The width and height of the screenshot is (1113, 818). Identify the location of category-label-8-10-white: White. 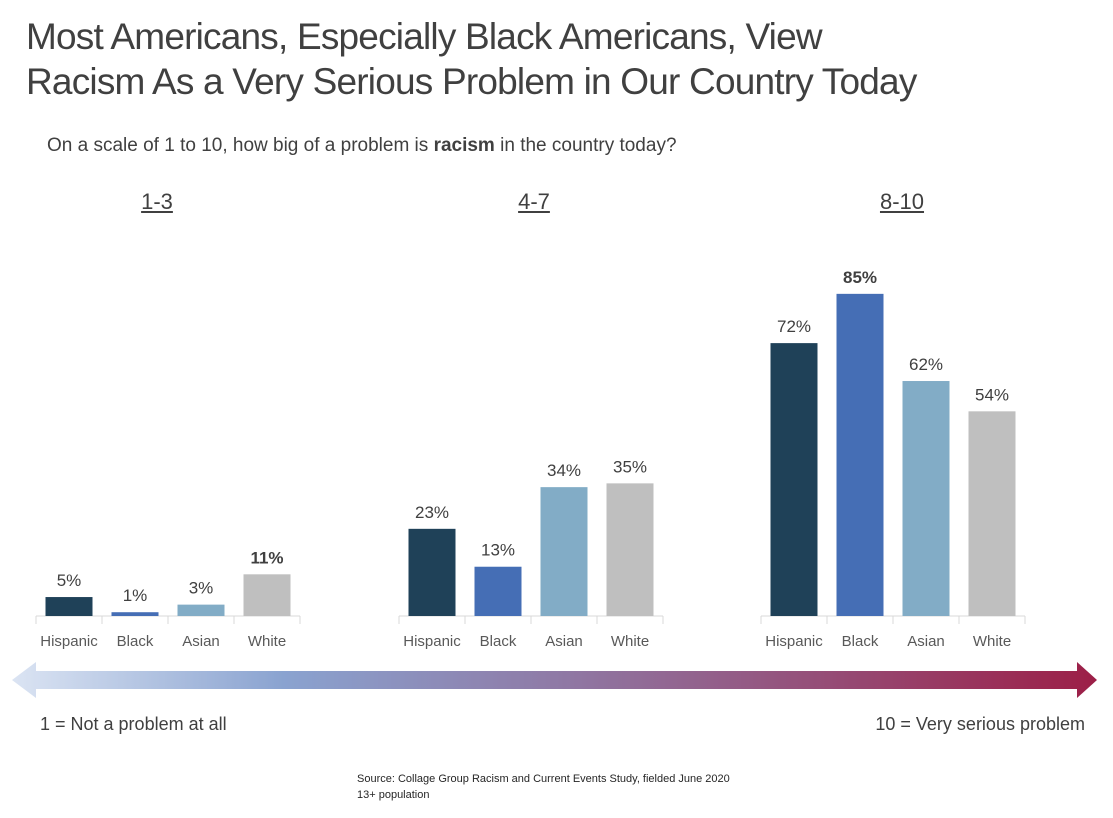
(992, 641).